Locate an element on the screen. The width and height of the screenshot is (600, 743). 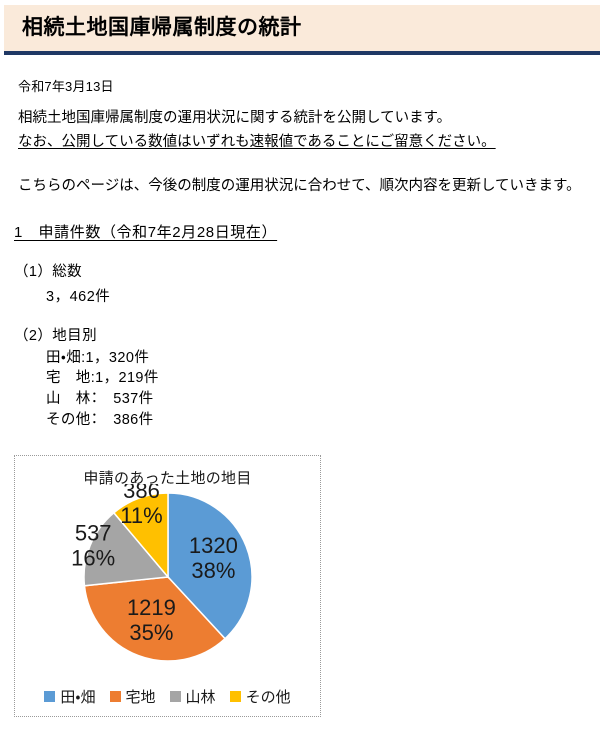
legend-item: 田・畑 is located at coordinates (70, 696).